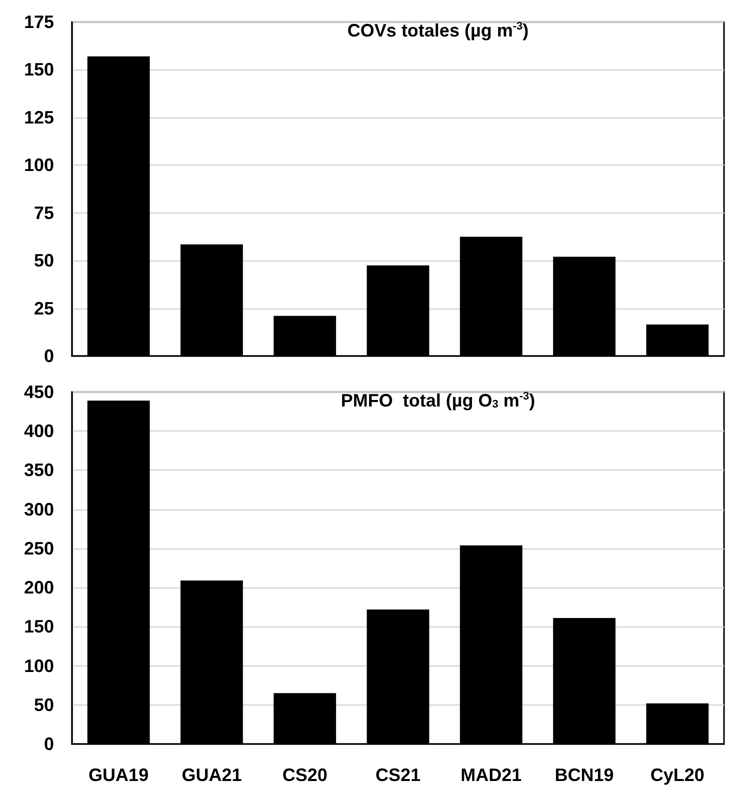  Describe the element at coordinates (39, 22) in the screenshot. I see `y-tick-label: 175` at that location.